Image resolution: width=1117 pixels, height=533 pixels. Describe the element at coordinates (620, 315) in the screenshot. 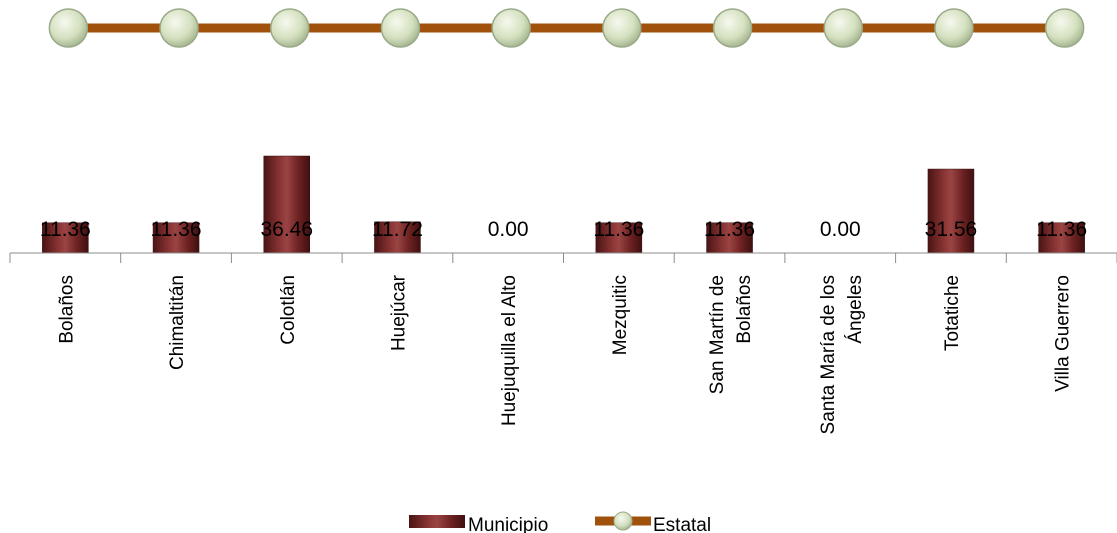

I see `category-label-5: Mezquitic` at that location.